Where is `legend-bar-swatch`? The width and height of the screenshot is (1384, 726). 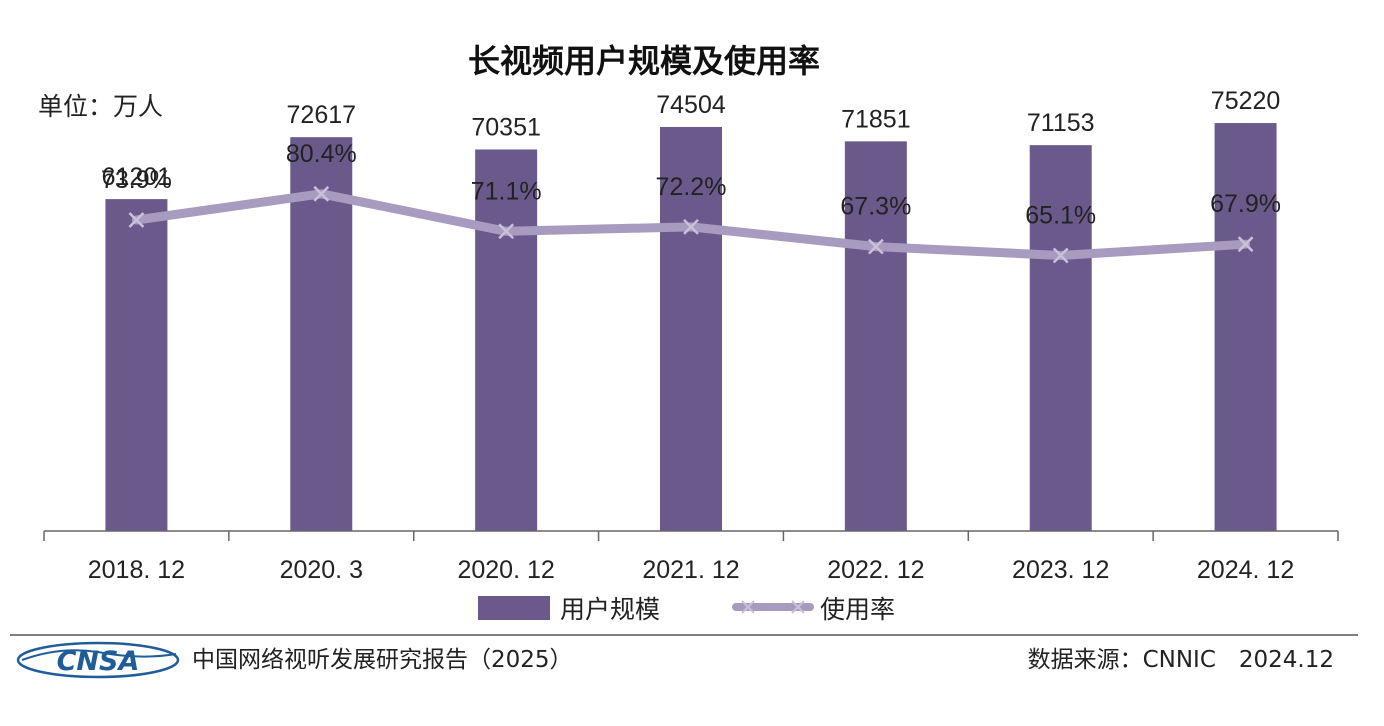 legend-bar-swatch is located at coordinates (514, 608).